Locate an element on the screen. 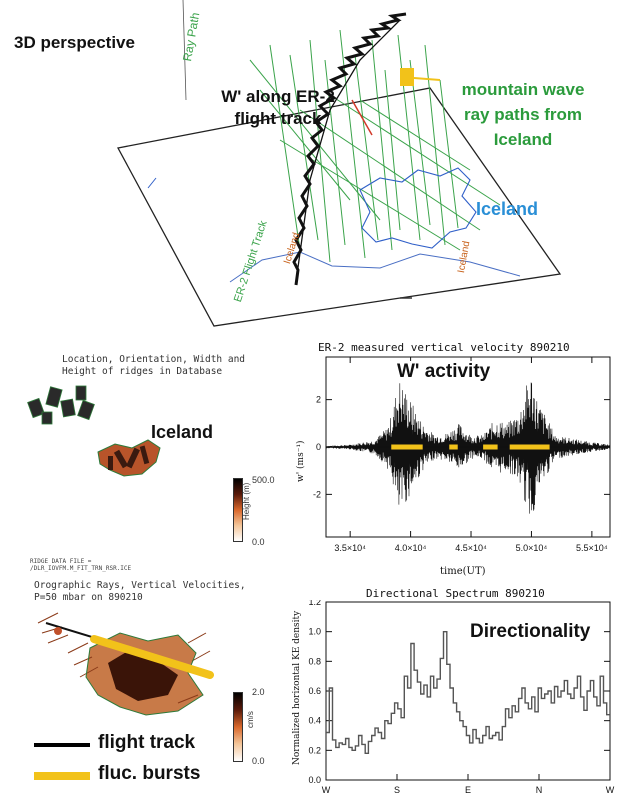  red-segment is located at coordinates (362, 117).